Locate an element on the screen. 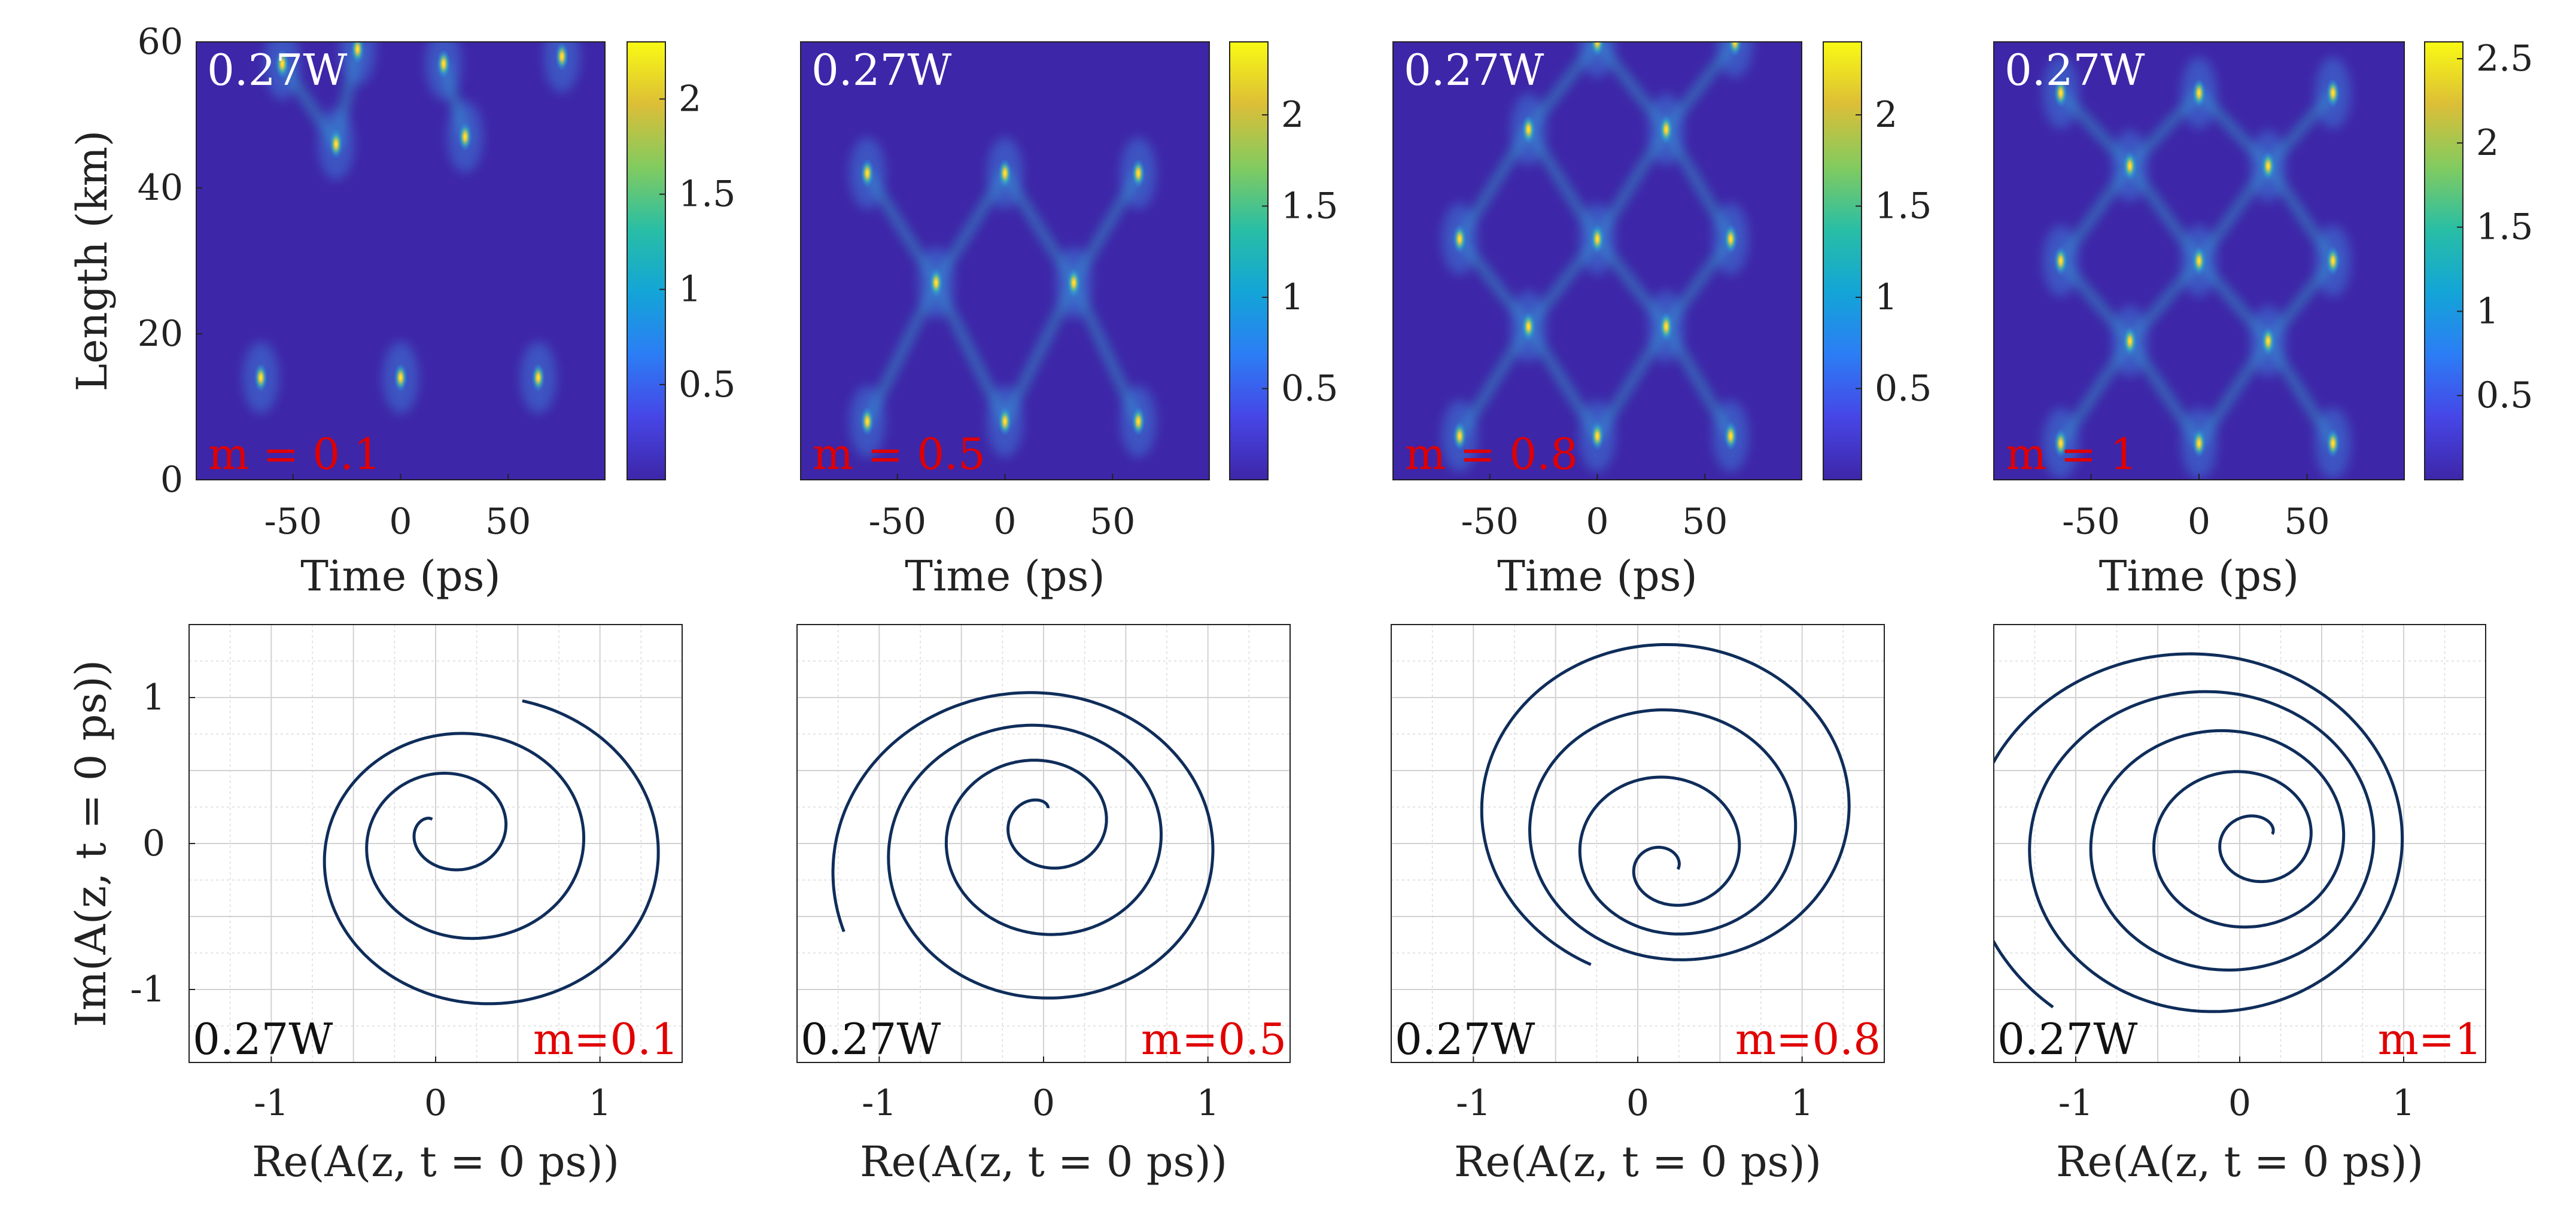 This screenshot has width=2576, height=1221. m-label: m=0.1 is located at coordinates (606, 1039).